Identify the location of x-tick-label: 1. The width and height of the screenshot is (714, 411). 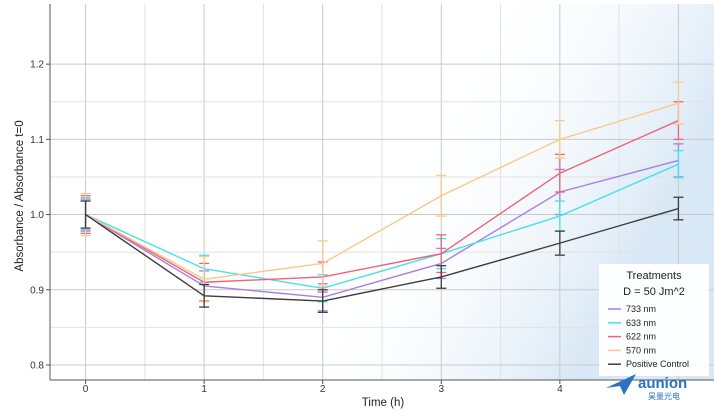
(204, 389).